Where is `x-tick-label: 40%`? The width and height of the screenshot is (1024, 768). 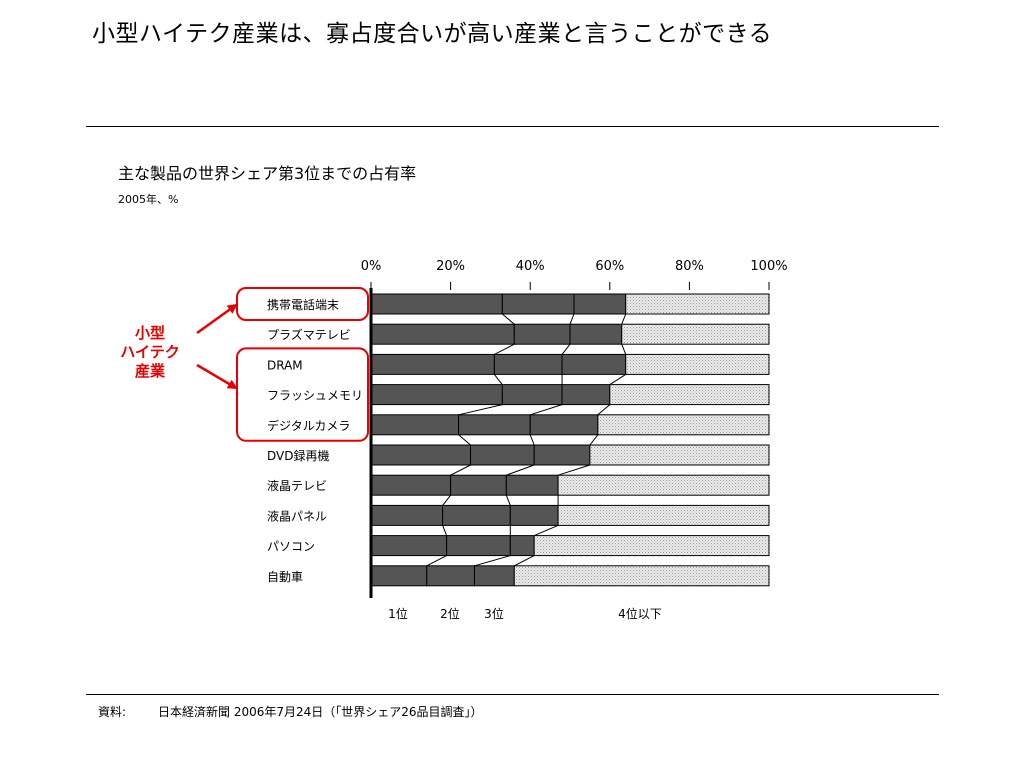 x-tick-label: 40% is located at coordinates (530, 266).